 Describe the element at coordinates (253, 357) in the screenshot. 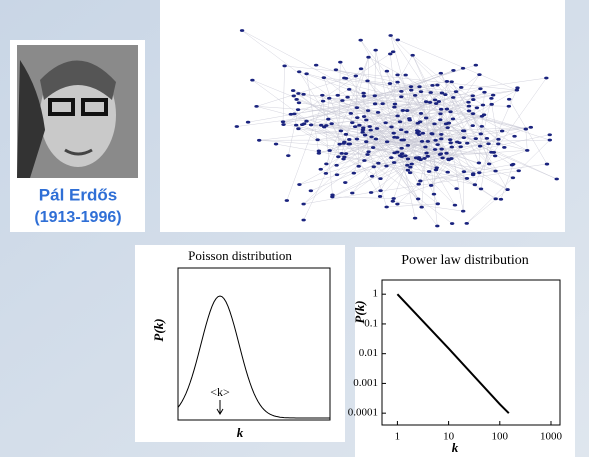

I see `poisson-curve` at that location.